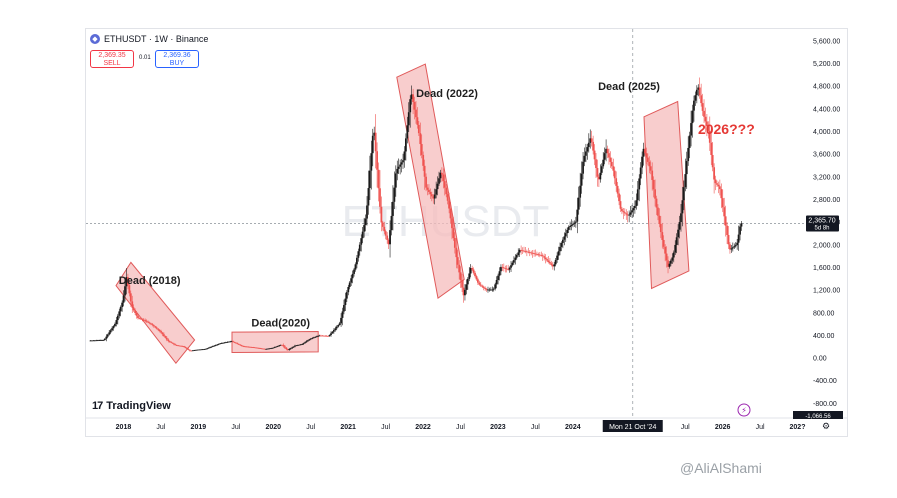  What do you see at coordinates (155, 313) in the screenshot?
I see `dead-zone-box` at bounding box center [155, 313].